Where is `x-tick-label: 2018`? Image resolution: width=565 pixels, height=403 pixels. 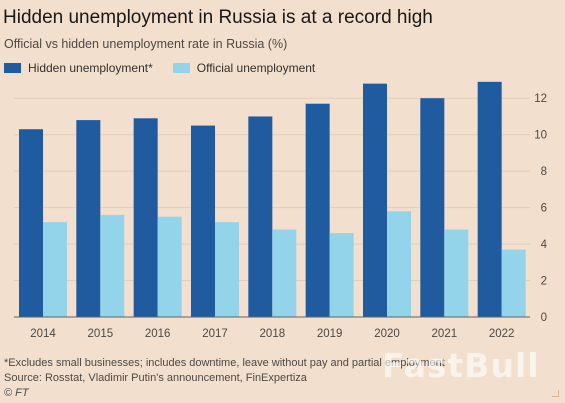
x-tick-label: 2018 is located at coordinates (273, 334).